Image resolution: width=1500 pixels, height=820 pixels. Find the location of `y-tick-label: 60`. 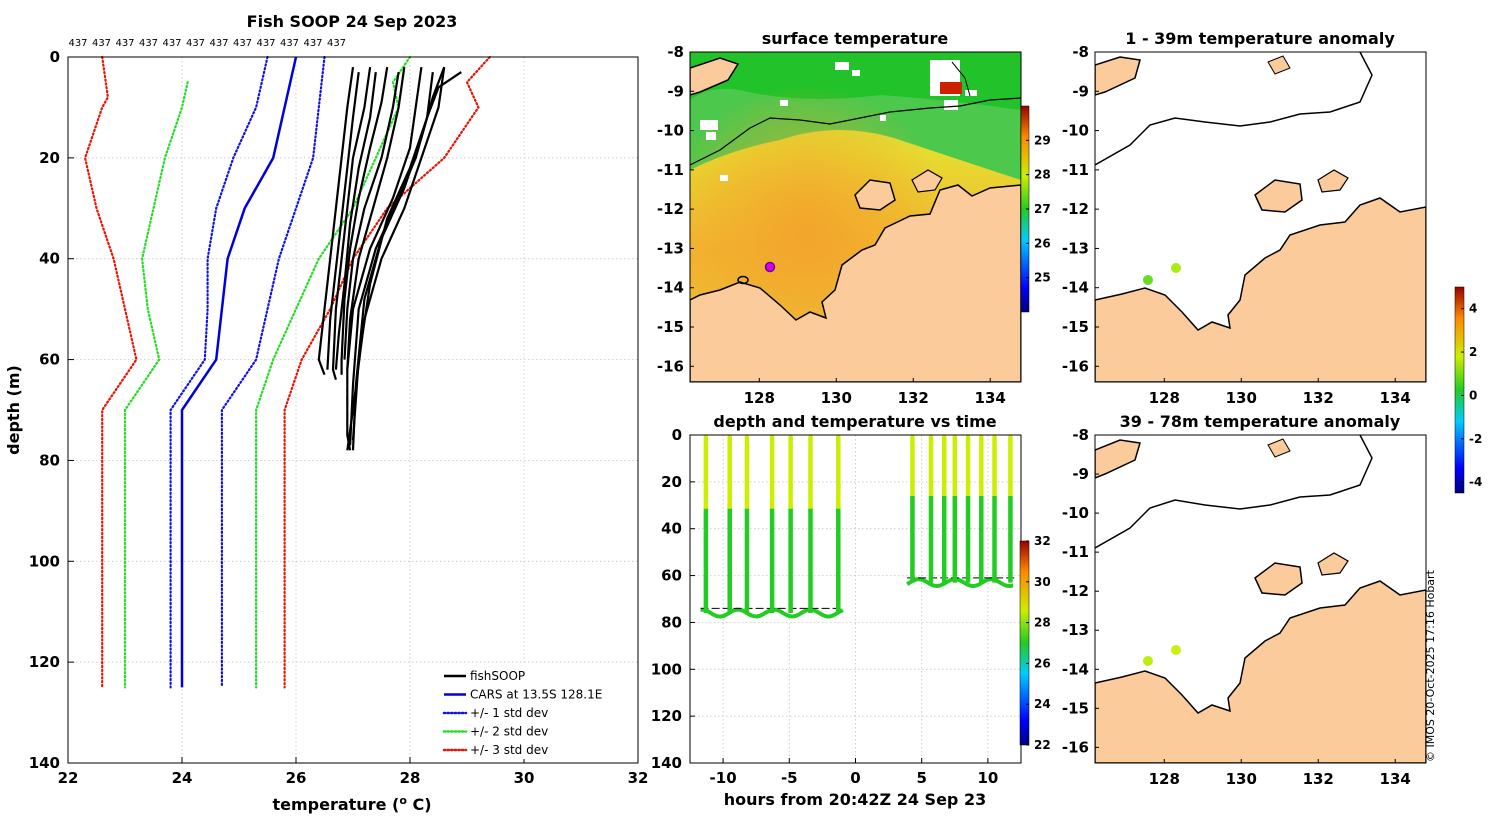

y-tick-label: 60 is located at coordinates (49, 360).